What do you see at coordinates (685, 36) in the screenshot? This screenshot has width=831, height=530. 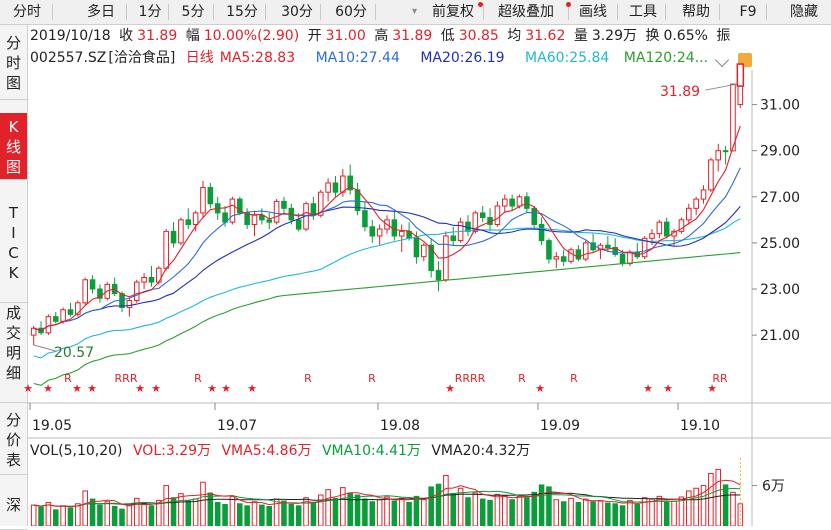 I see `turnover-value: 0.65%` at bounding box center [685, 36].